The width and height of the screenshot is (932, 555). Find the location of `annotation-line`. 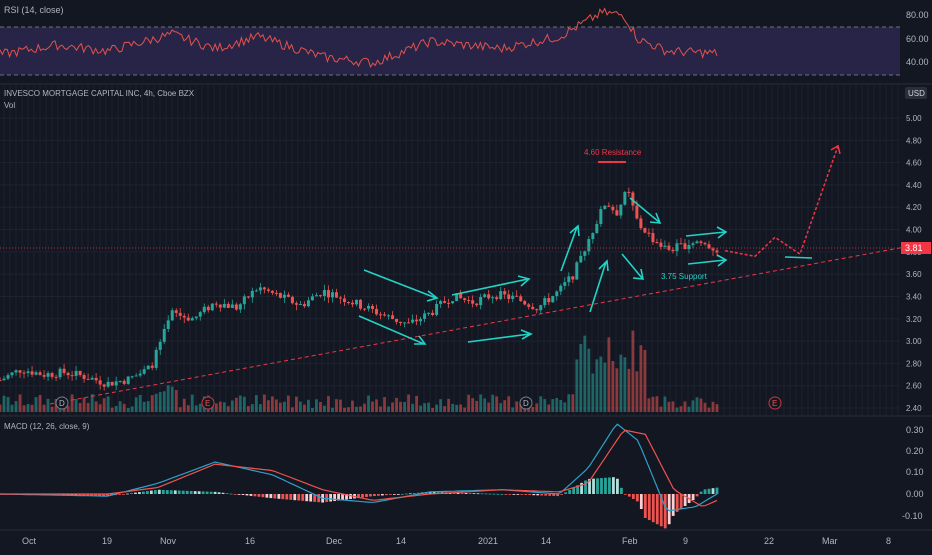

annotation-line is located at coordinates (798, 257).